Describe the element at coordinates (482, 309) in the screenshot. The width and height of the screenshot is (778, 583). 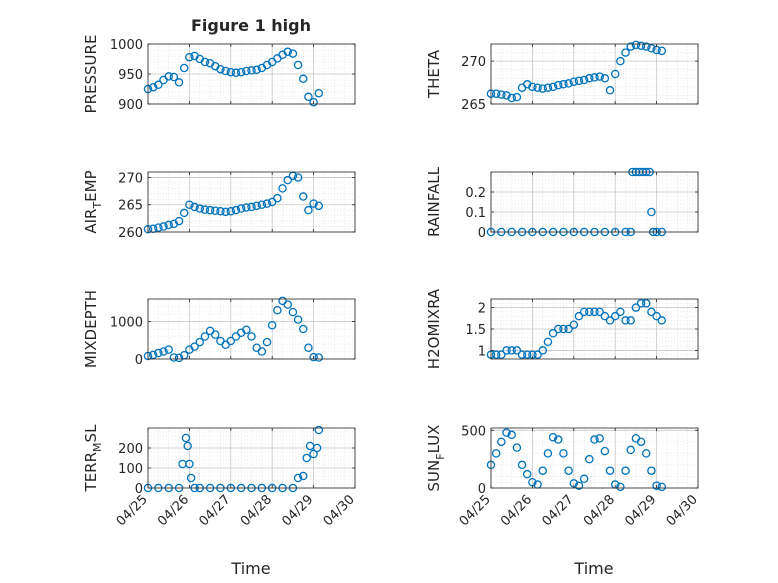
I see `y-tick-label: 2` at that location.